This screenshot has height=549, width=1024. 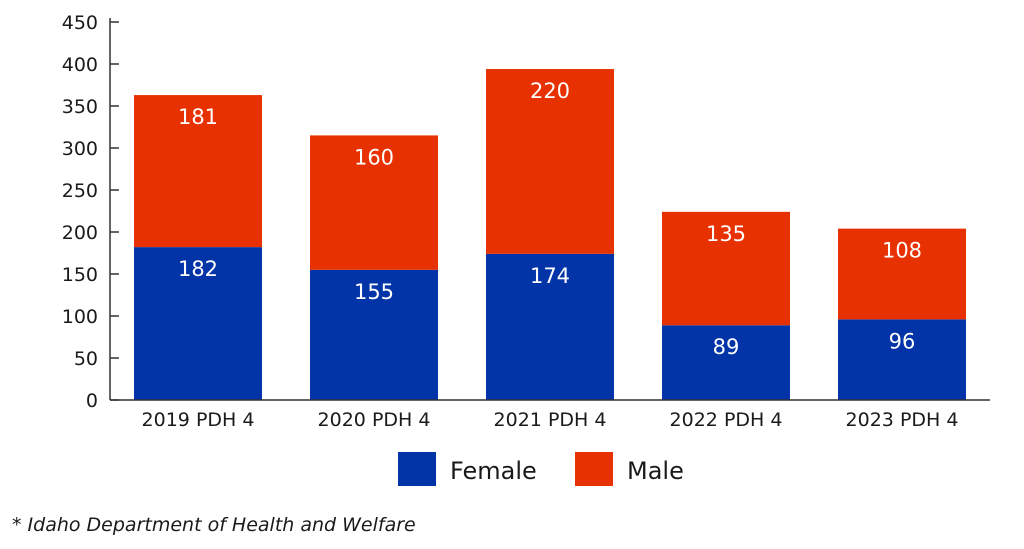 What do you see at coordinates (80, 149) in the screenshot?
I see `y-tick-label: 300` at bounding box center [80, 149].